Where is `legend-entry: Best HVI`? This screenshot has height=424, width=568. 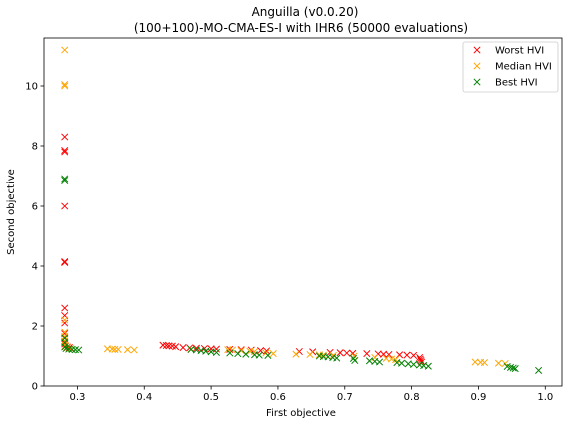 legend-entry: Best HVI is located at coordinates (516, 83).